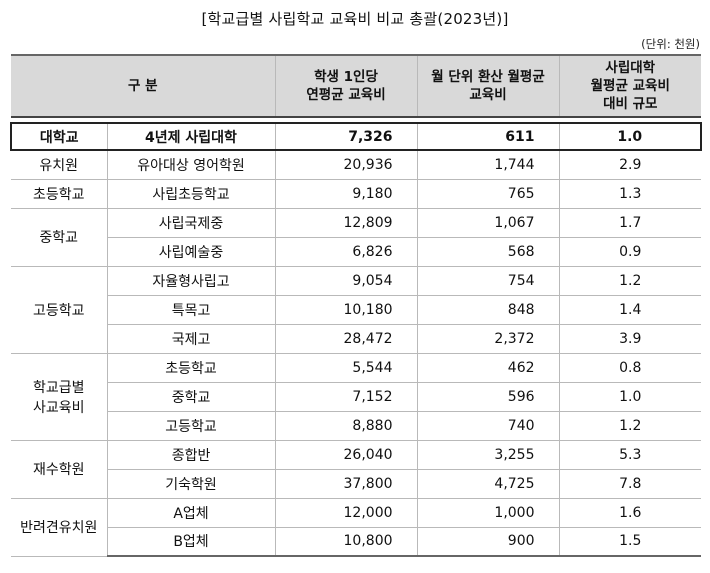 This screenshot has height=573, width=710. I want to click on table-row: 중학교 사립국제중 12,809 1,067 1.7, so click(356, 237).